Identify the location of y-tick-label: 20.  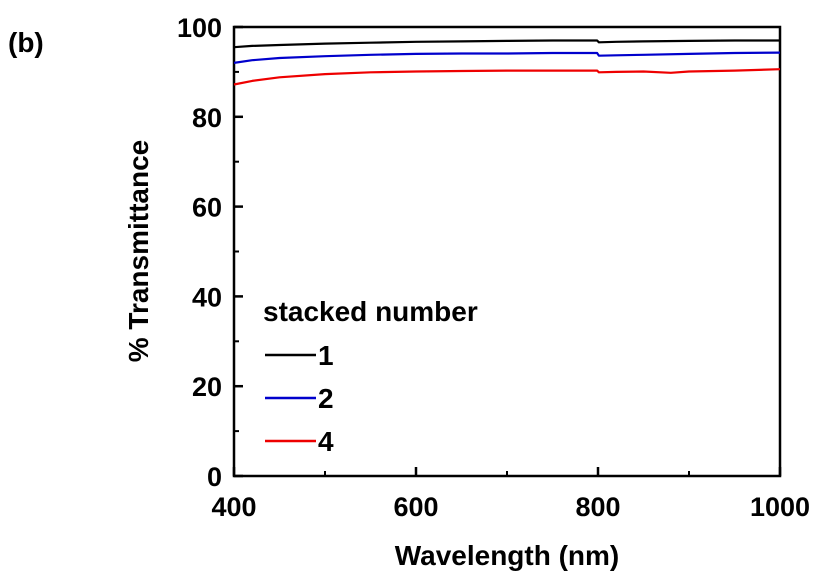
(207, 387).